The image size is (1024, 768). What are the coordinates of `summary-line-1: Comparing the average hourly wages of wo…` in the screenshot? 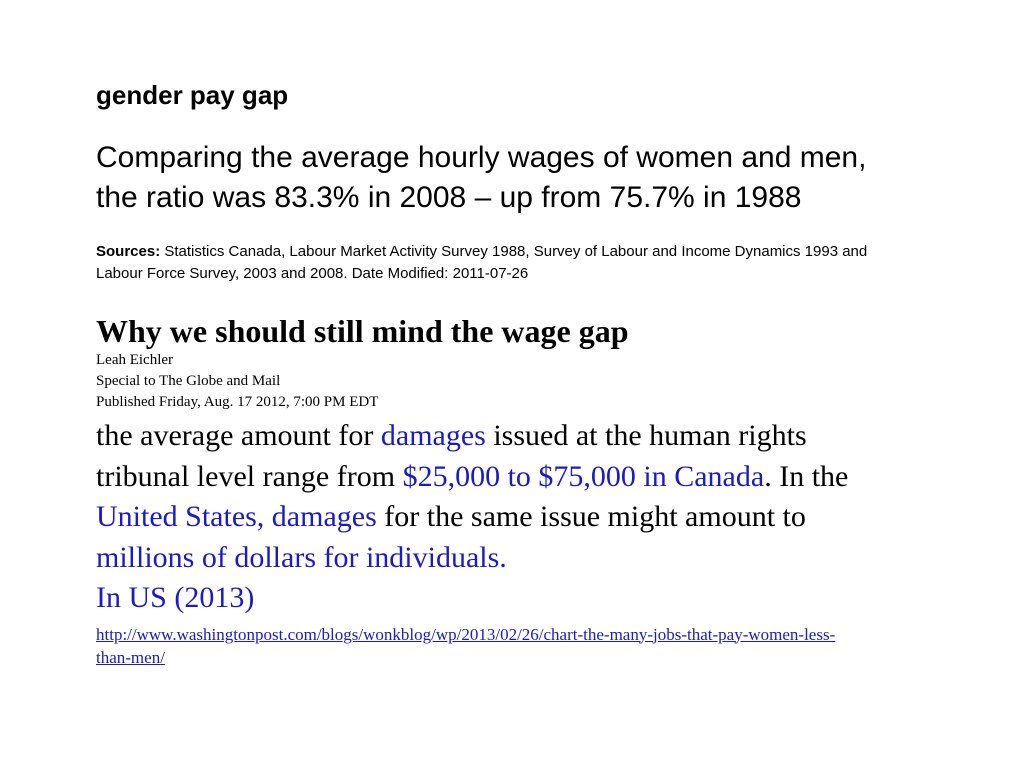 It's located at (481, 157).